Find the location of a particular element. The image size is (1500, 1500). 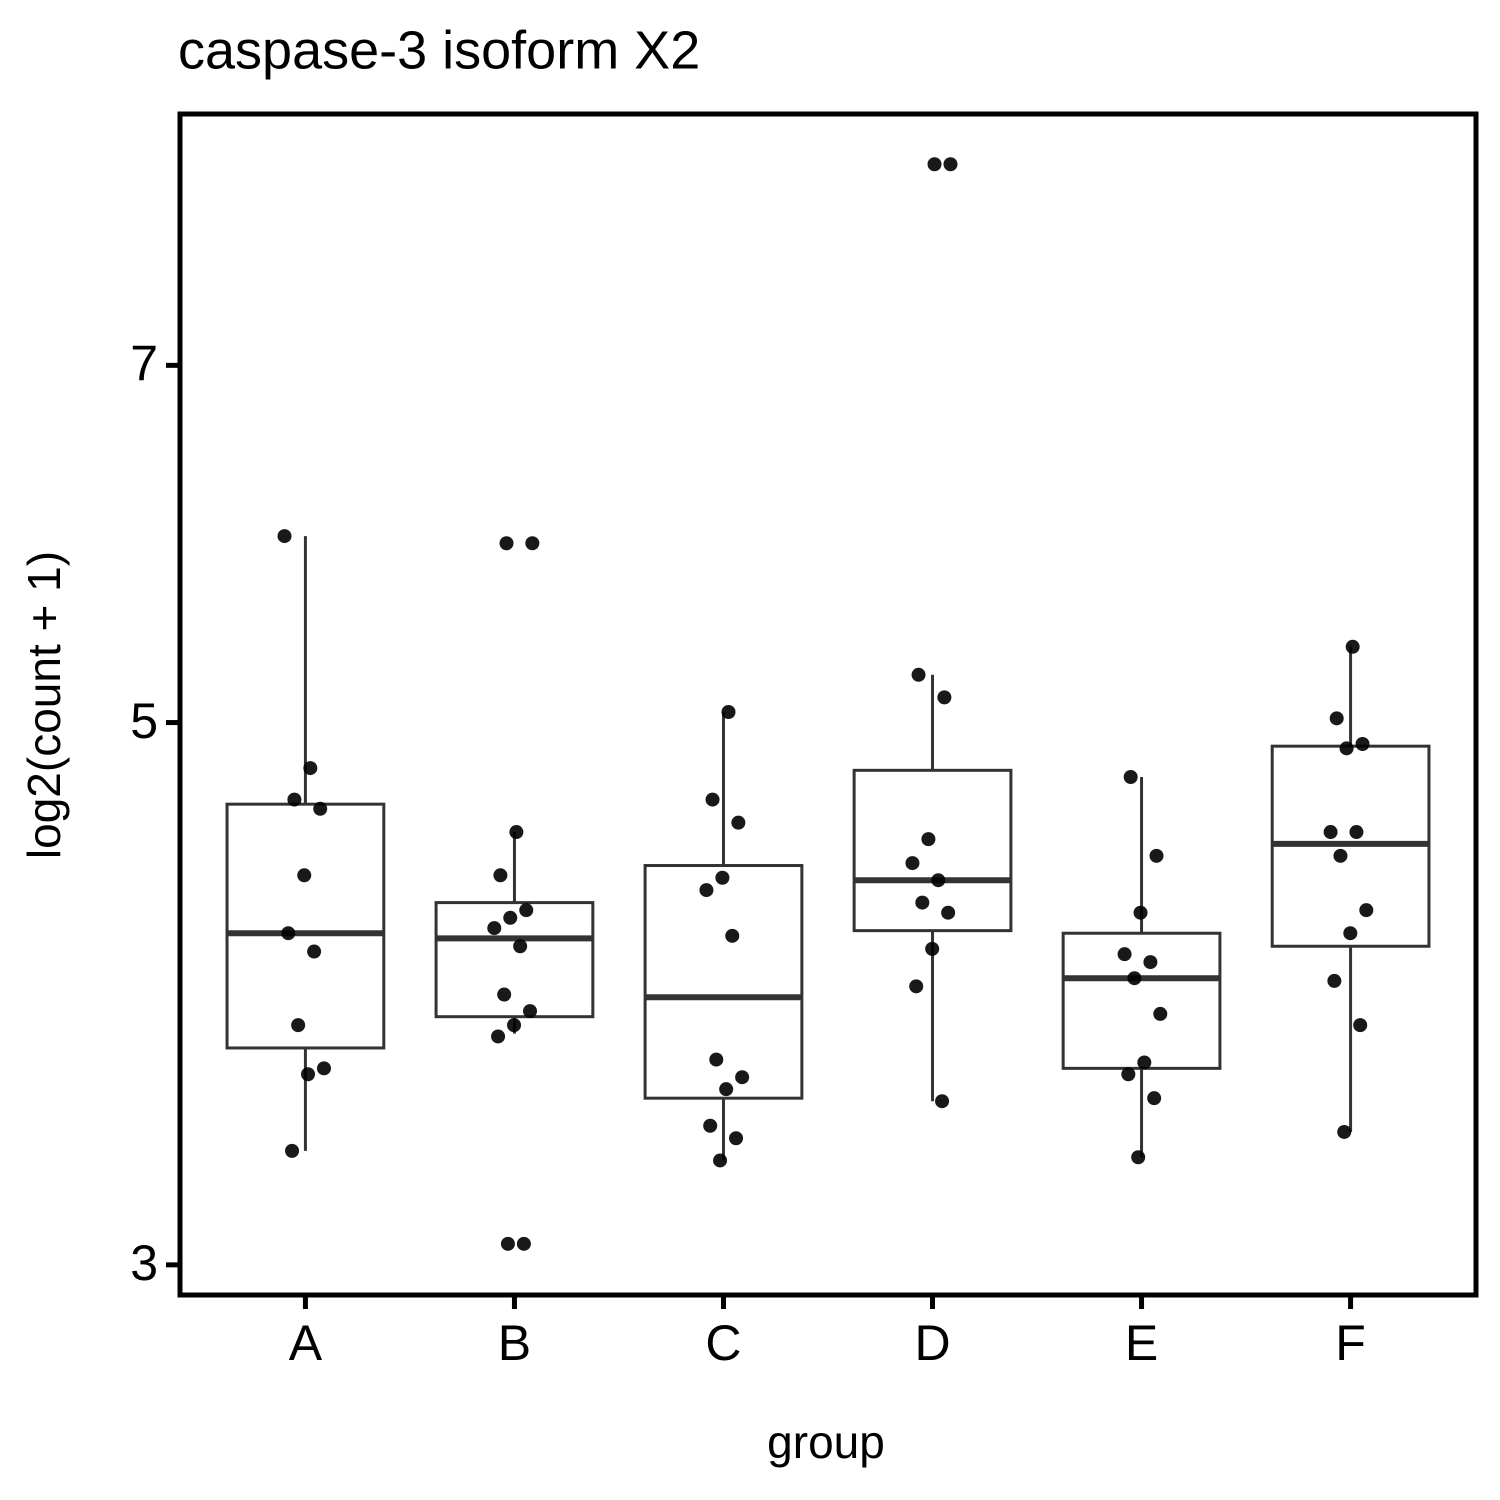

x-tick-label: A is located at coordinates (306, 1343).